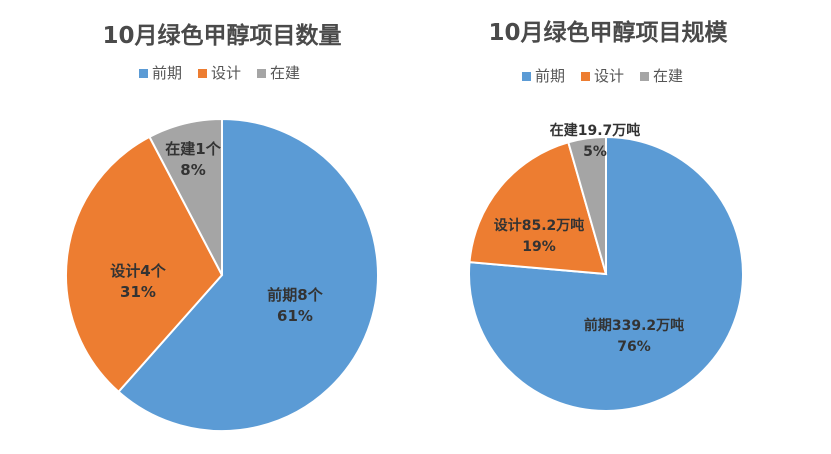 This screenshot has height=454, width=831. What do you see at coordinates (192, 170) in the screenshot?
I see `slice-percent: 8%` at bounding box center [192, 170].